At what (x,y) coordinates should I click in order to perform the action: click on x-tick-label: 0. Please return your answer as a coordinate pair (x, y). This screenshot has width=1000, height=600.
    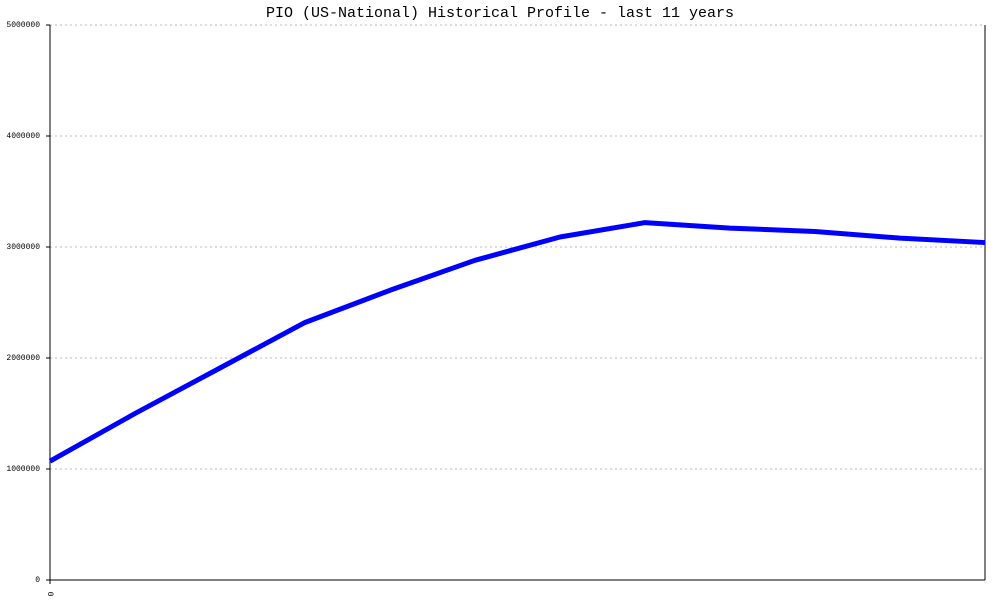
    Looking at the image, I should click on (49, 594).